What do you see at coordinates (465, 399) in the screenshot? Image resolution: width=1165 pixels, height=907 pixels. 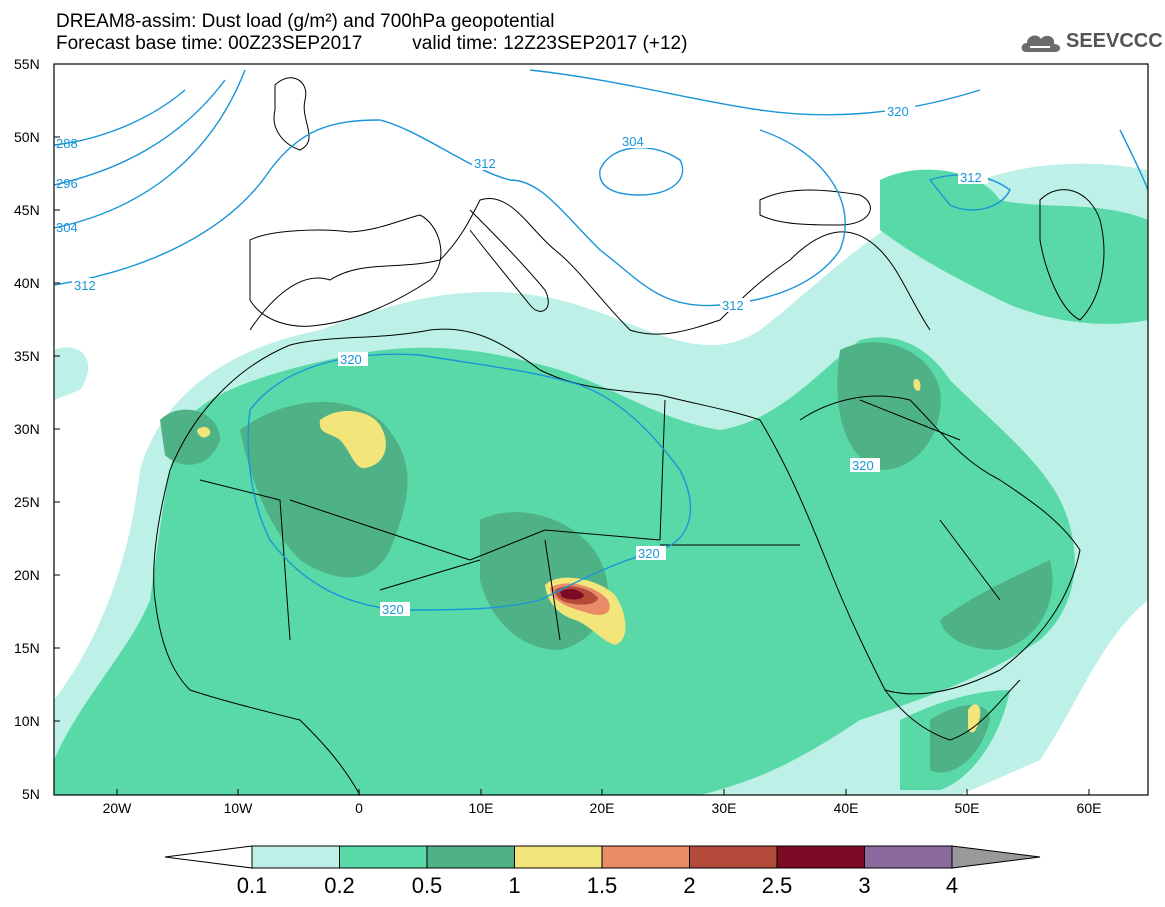 I see `coastline-north-africa` at bounding box center [465, 399].